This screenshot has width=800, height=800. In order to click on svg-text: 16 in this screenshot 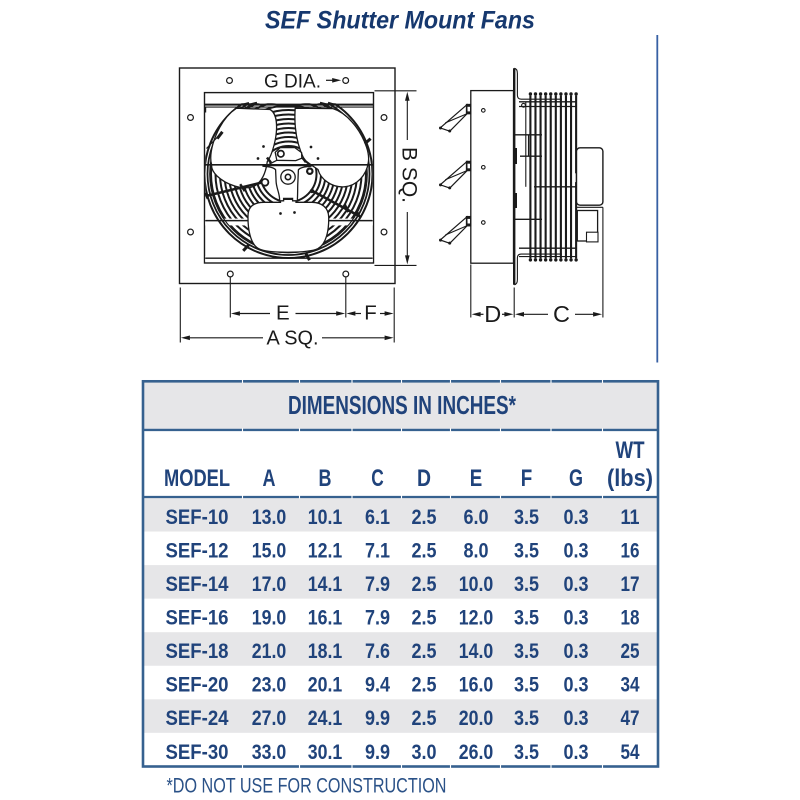, I will do `click(630, 550)`.